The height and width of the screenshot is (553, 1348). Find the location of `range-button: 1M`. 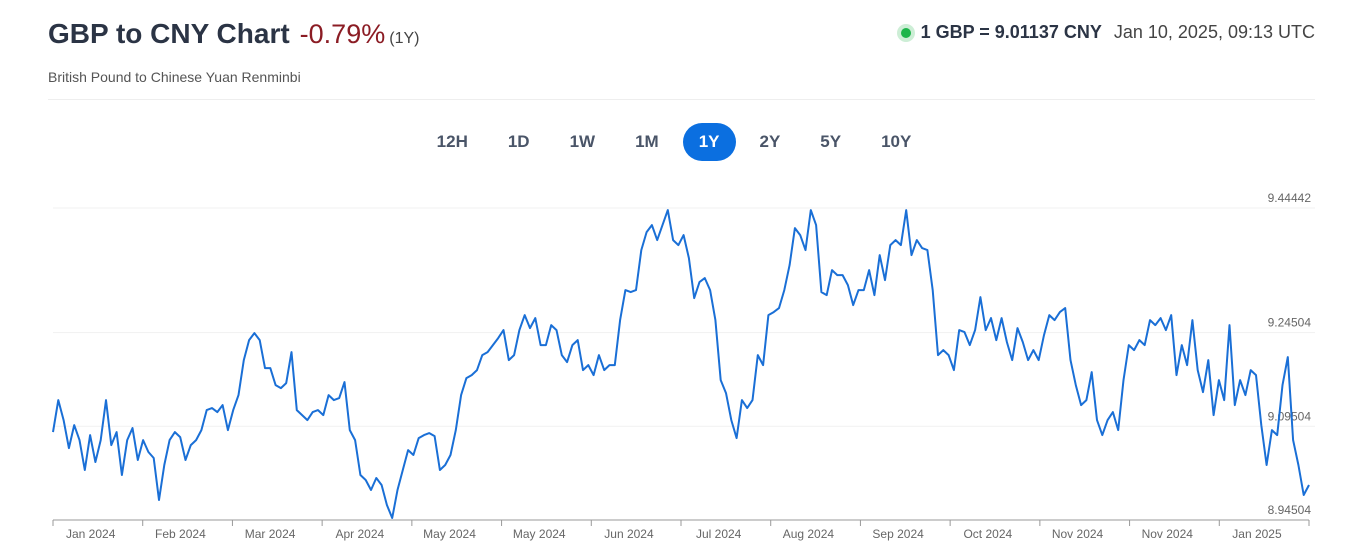

range-button: 1M is located at coordinates (647, 141).